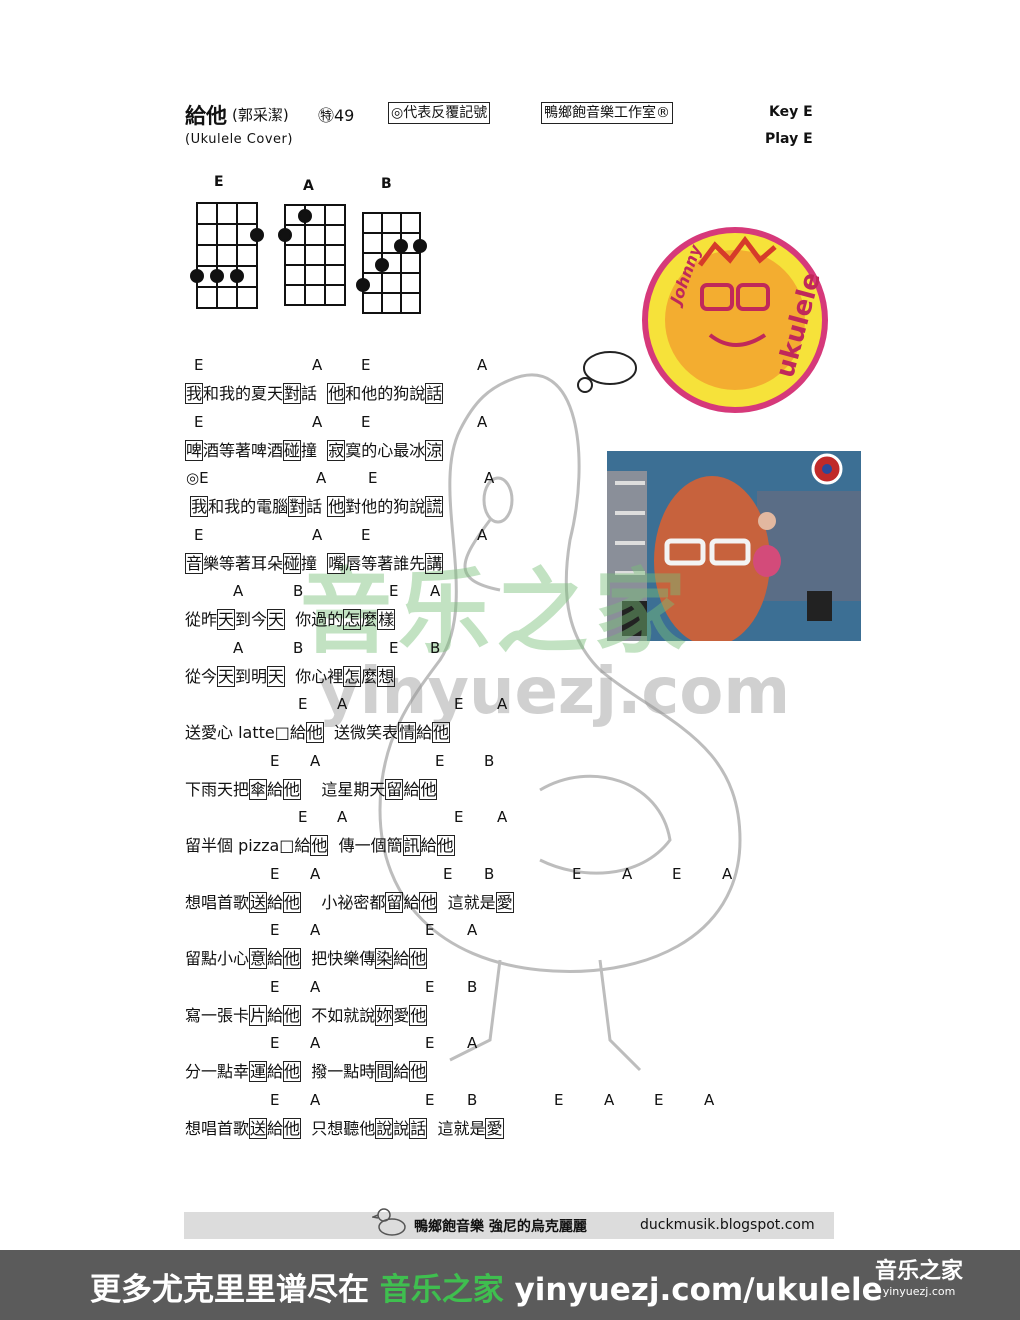 The width and height of the screenshot is (1020, 1320). What do you see at coordinates (258, 1071) in the screenshot?
I see `accented-syllable: 運` at bounding box center [258, 1071].